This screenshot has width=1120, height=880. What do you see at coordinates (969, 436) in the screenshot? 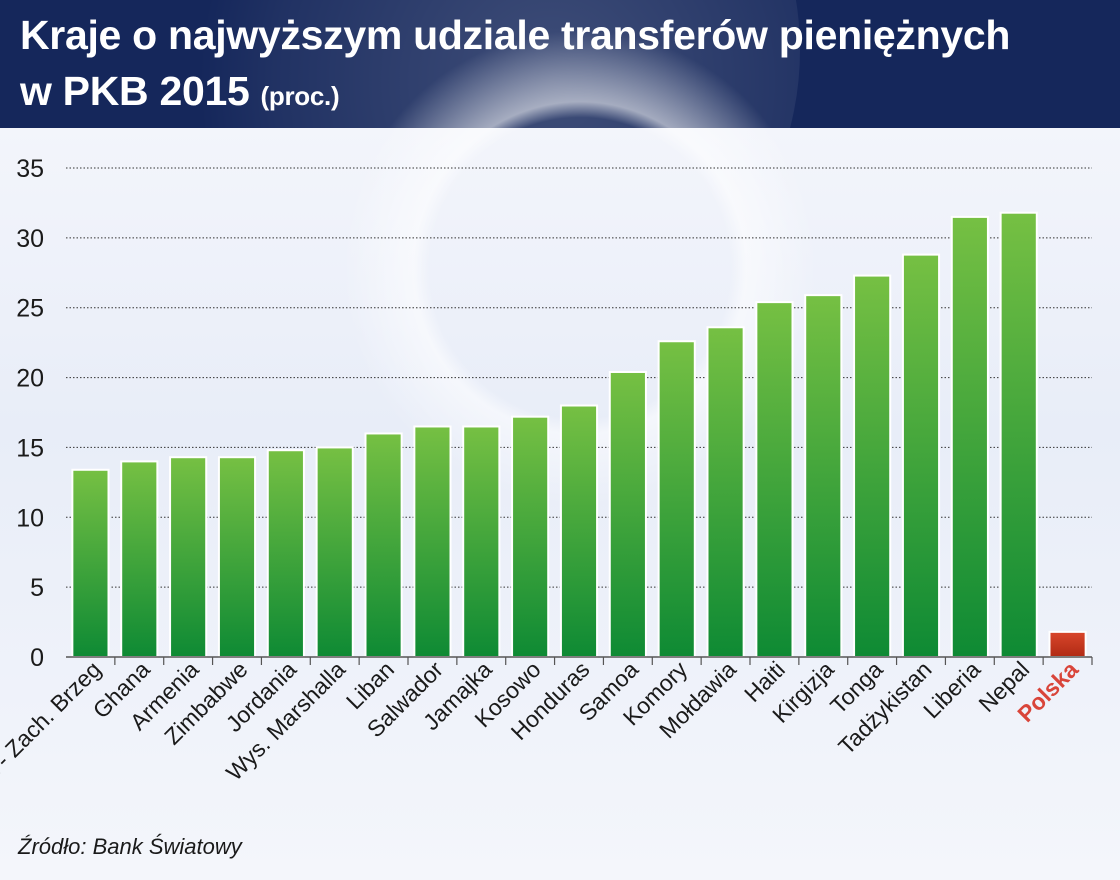
I see `bar-liberia` at bounding box center [969, 436].